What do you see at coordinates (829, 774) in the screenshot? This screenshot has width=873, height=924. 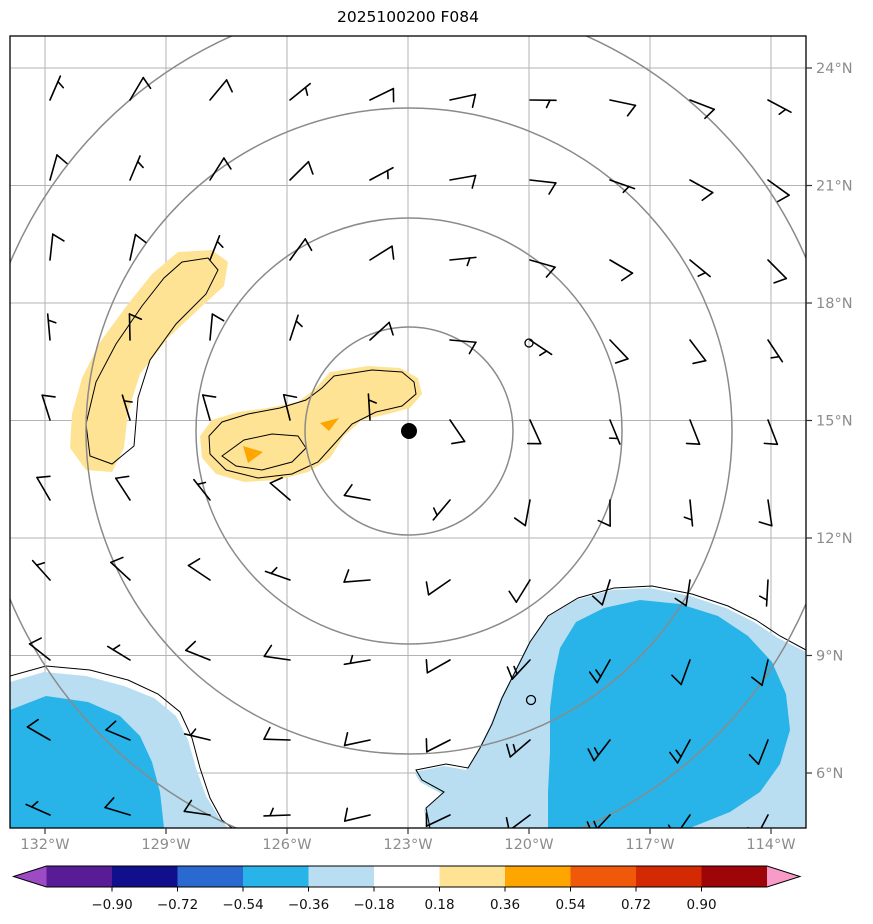 I see `y-tick-label: 6°N` at bounding box center [829, 774].